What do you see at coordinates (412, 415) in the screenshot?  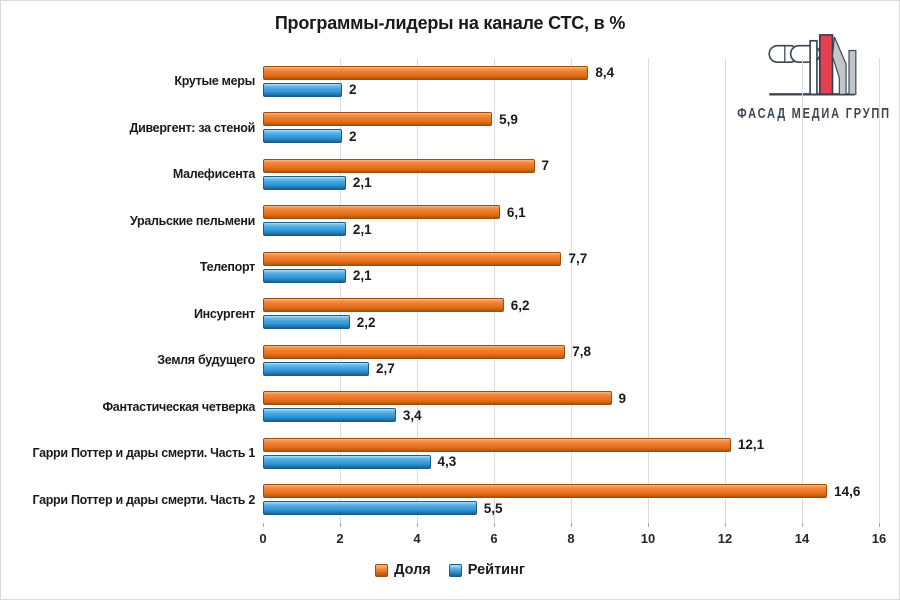 I see `value-label: 3,4` at bounding box center [412, 415].